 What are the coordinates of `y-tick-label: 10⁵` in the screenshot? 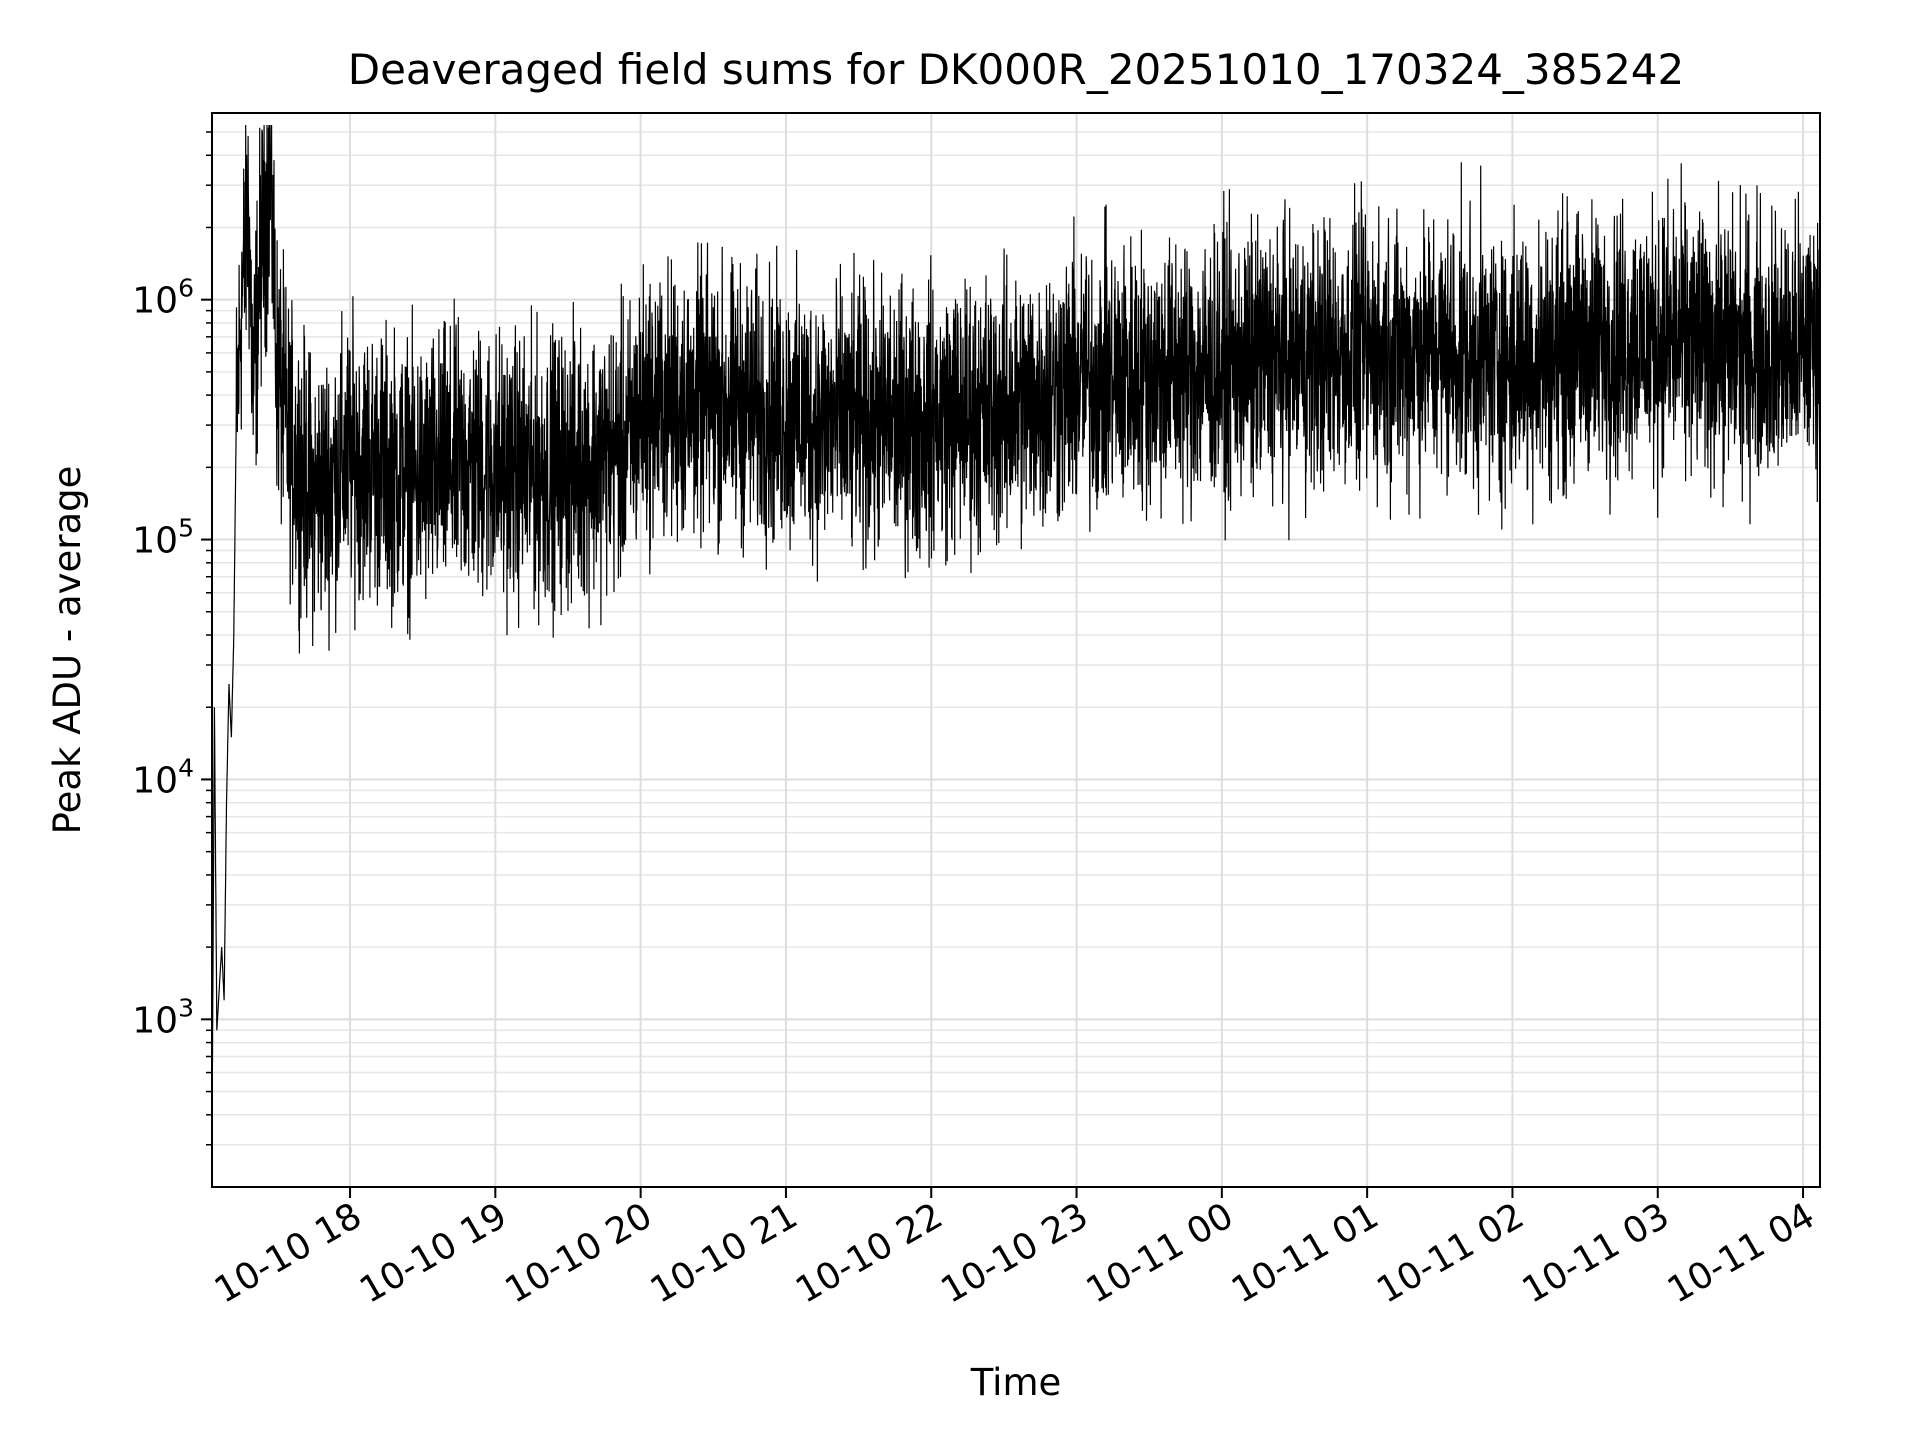 It's located at (163, 538).